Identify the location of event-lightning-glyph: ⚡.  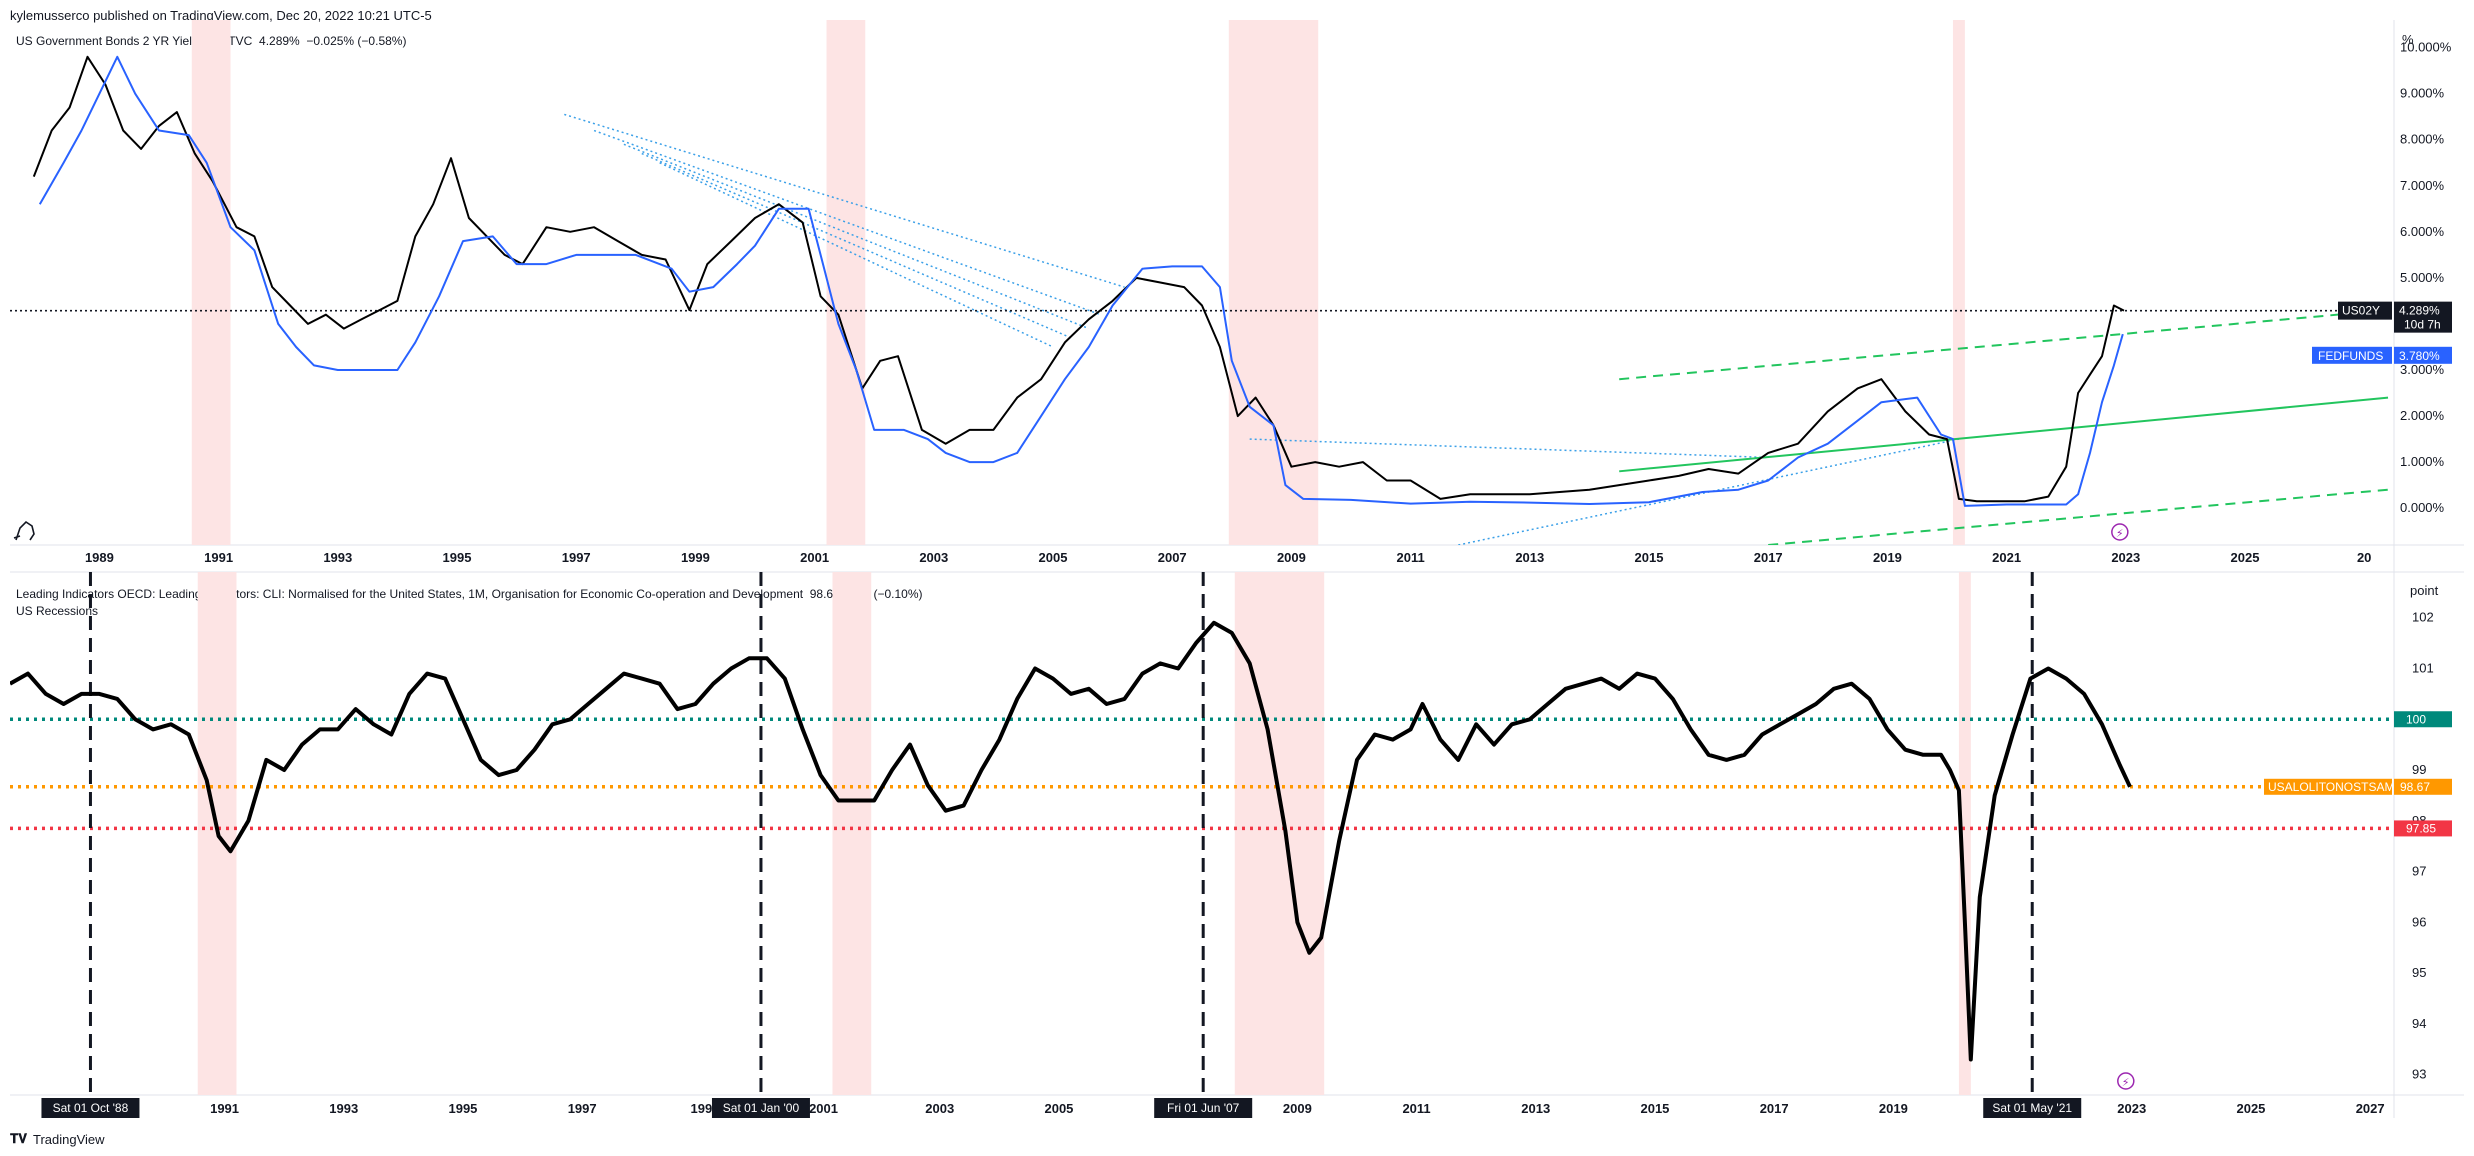
(2126, 1083).